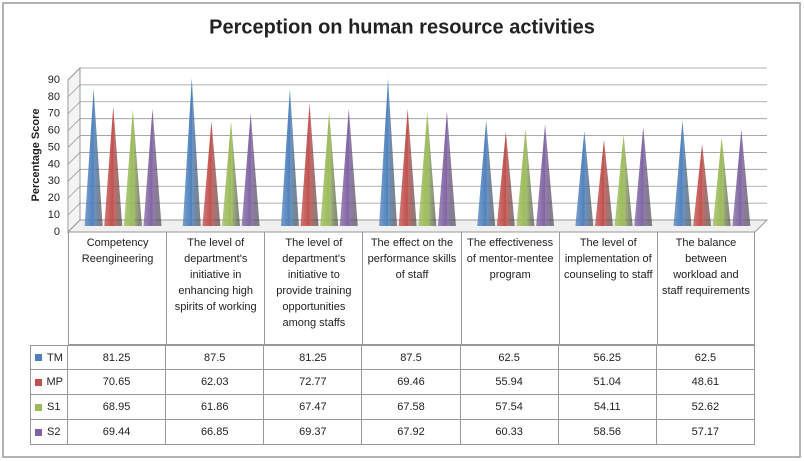 The width and height of the screenshot is (804, 461). Describe the element at coordinates (705, 382) in the screenshot. I see `table-value: 48.61` at that location.